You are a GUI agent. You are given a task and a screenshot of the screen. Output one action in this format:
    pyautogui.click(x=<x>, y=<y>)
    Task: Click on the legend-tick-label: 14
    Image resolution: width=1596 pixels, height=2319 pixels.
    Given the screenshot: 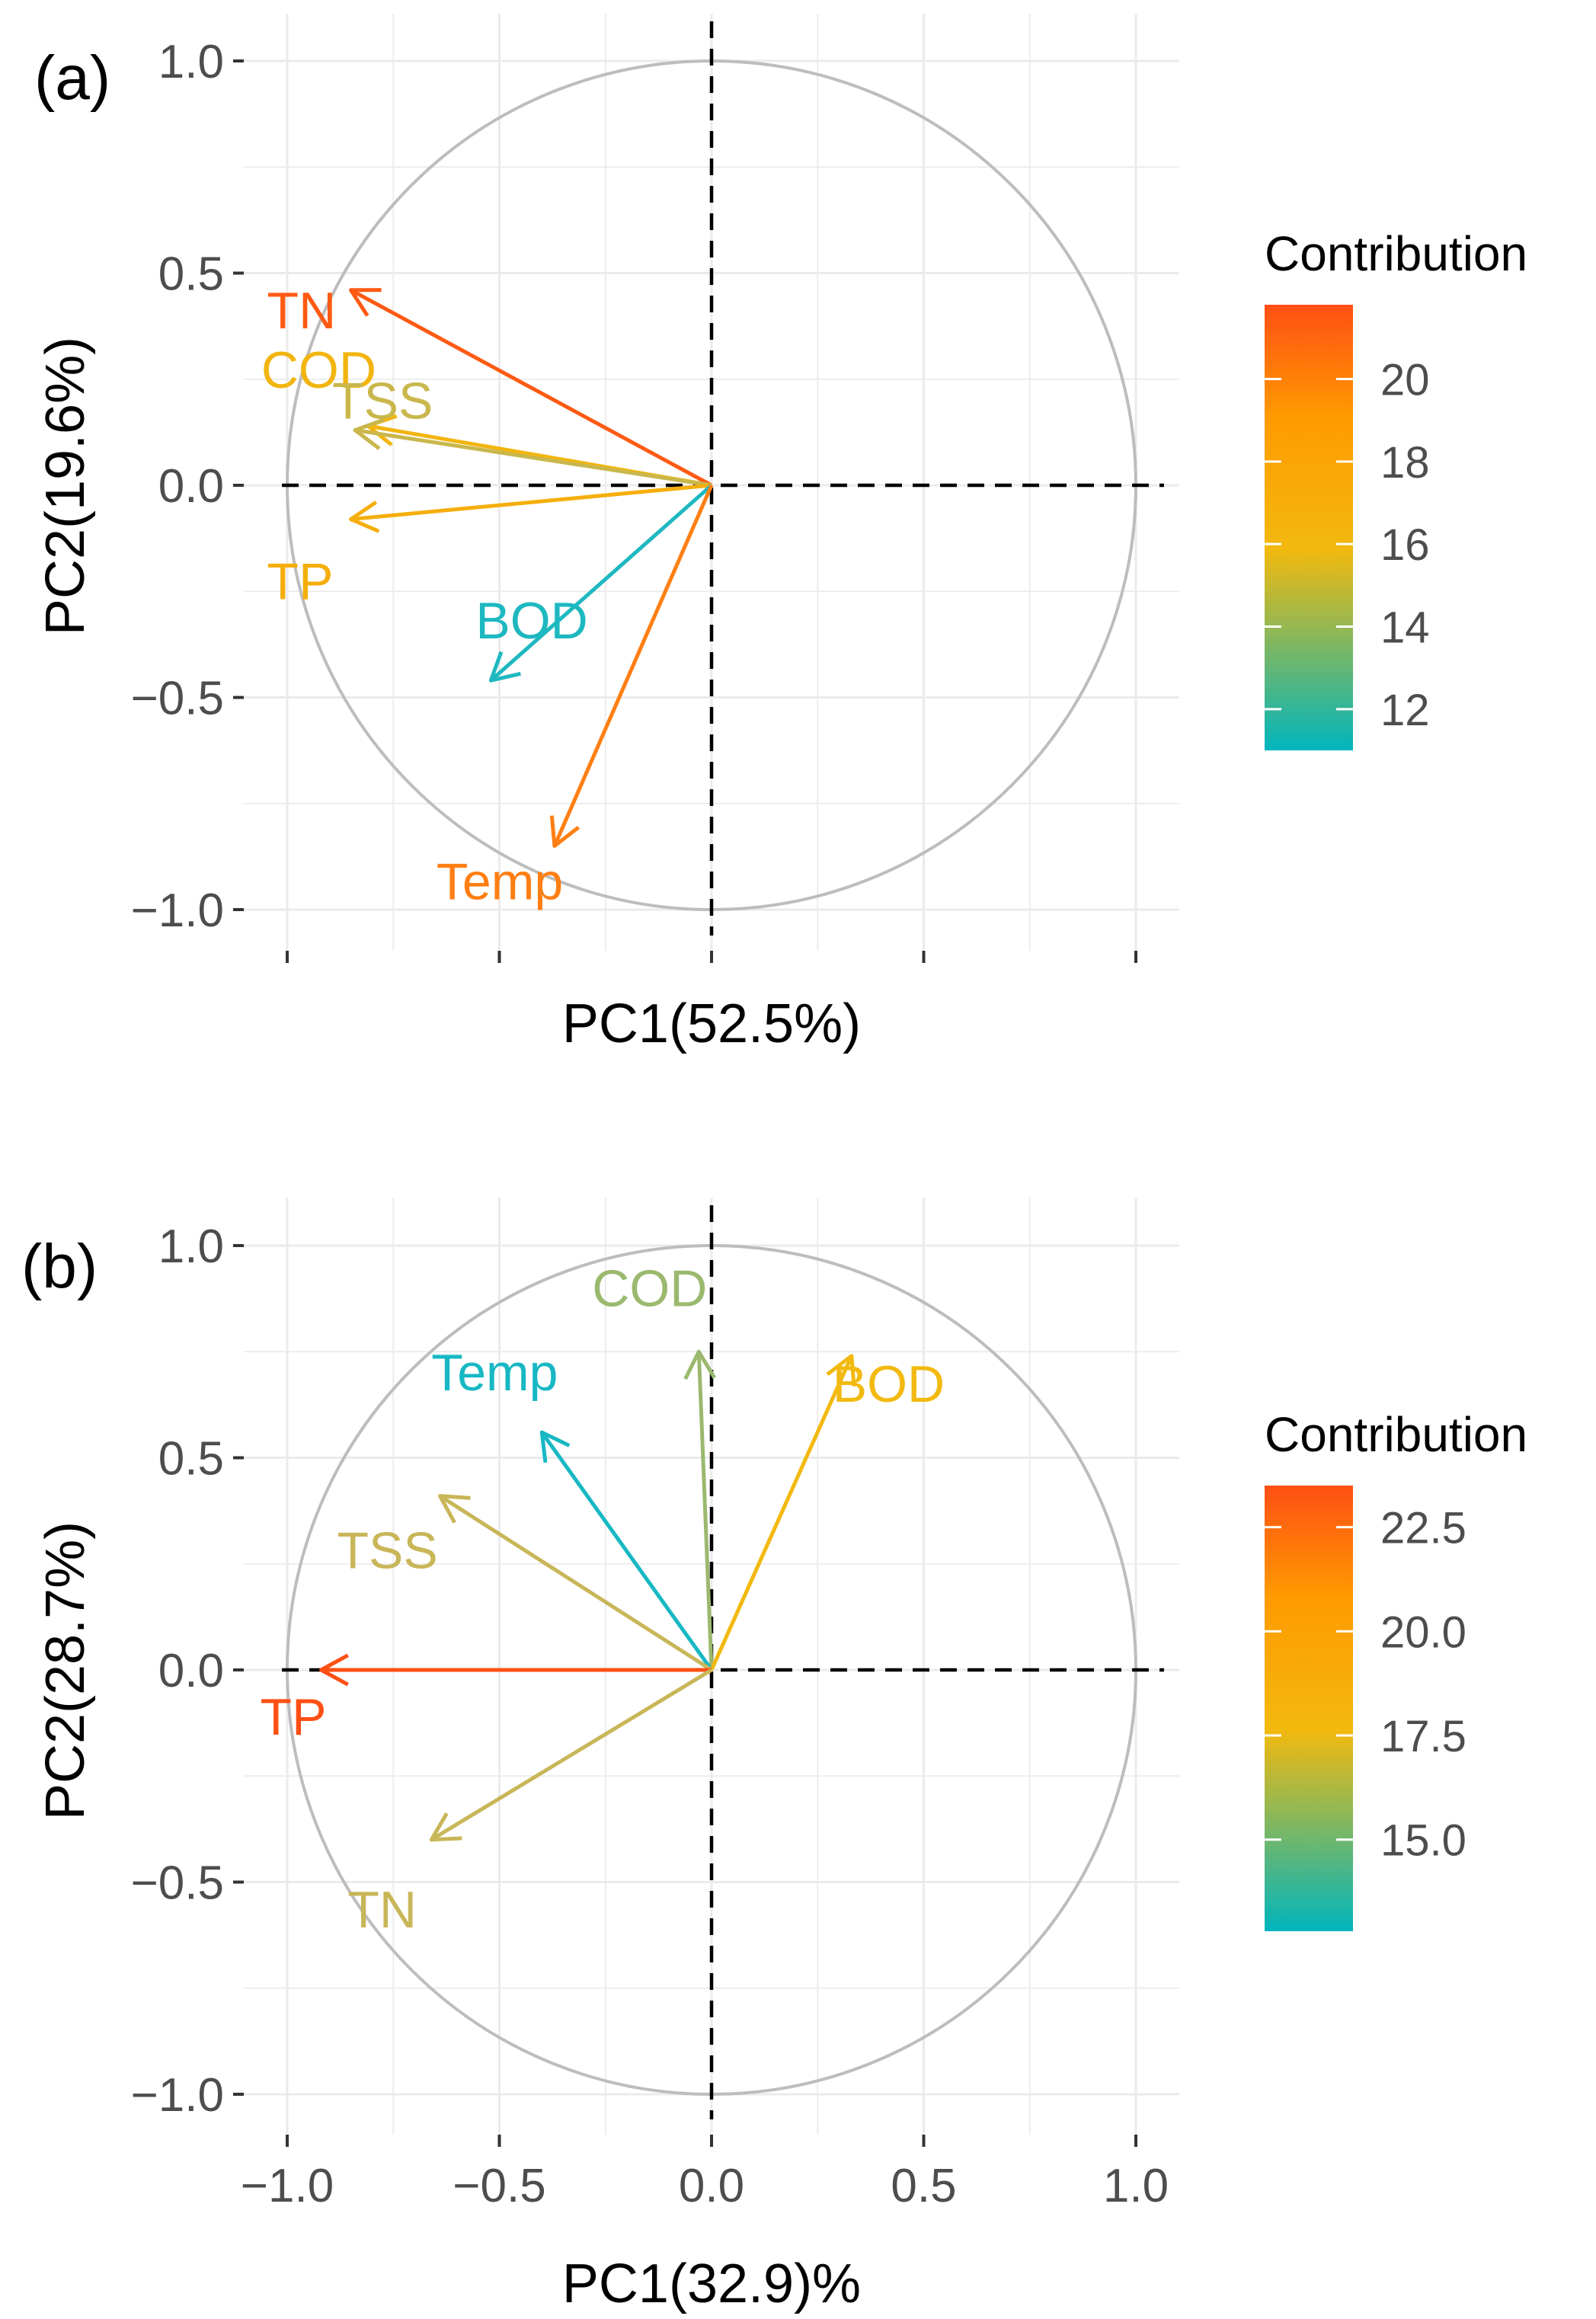 What is the action you would take?
    pyautogui.click(x=1405, y=628)
    